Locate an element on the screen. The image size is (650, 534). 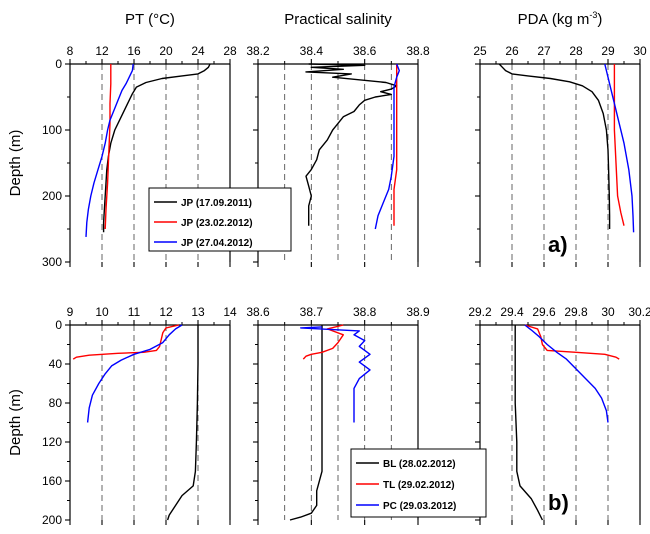
bottom-plot-3-xtick-label-1: 29.4 is located at coordinates (512, 312).